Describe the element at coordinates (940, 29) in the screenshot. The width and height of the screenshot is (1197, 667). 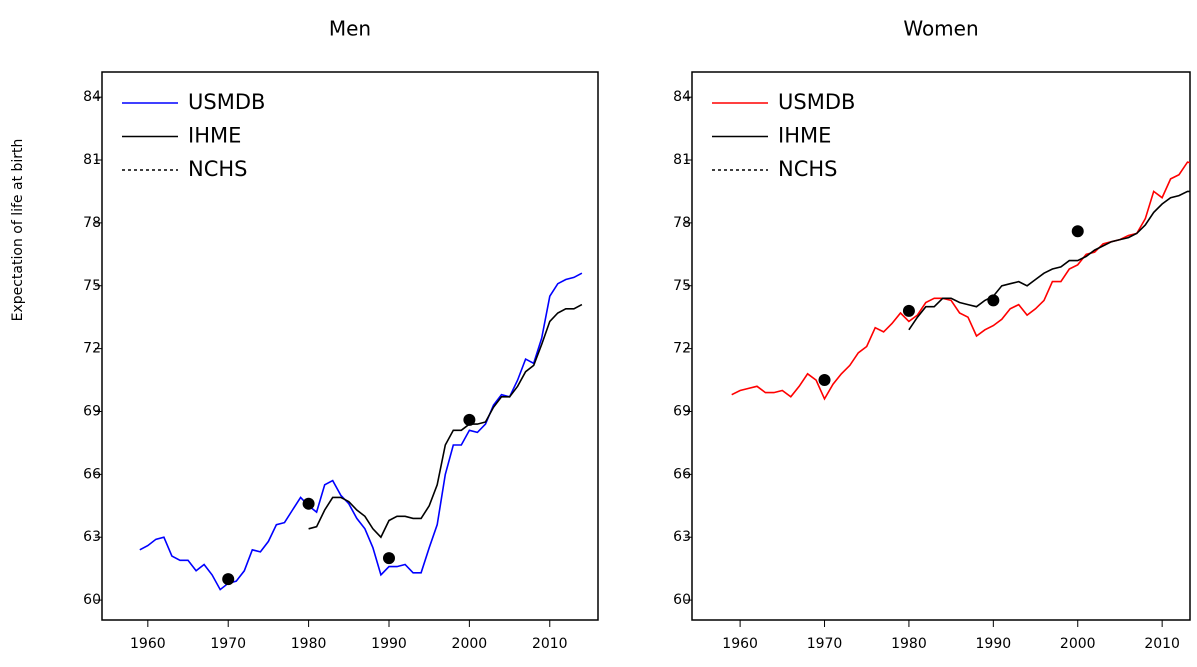
I see `chart-title: Women` at that location.